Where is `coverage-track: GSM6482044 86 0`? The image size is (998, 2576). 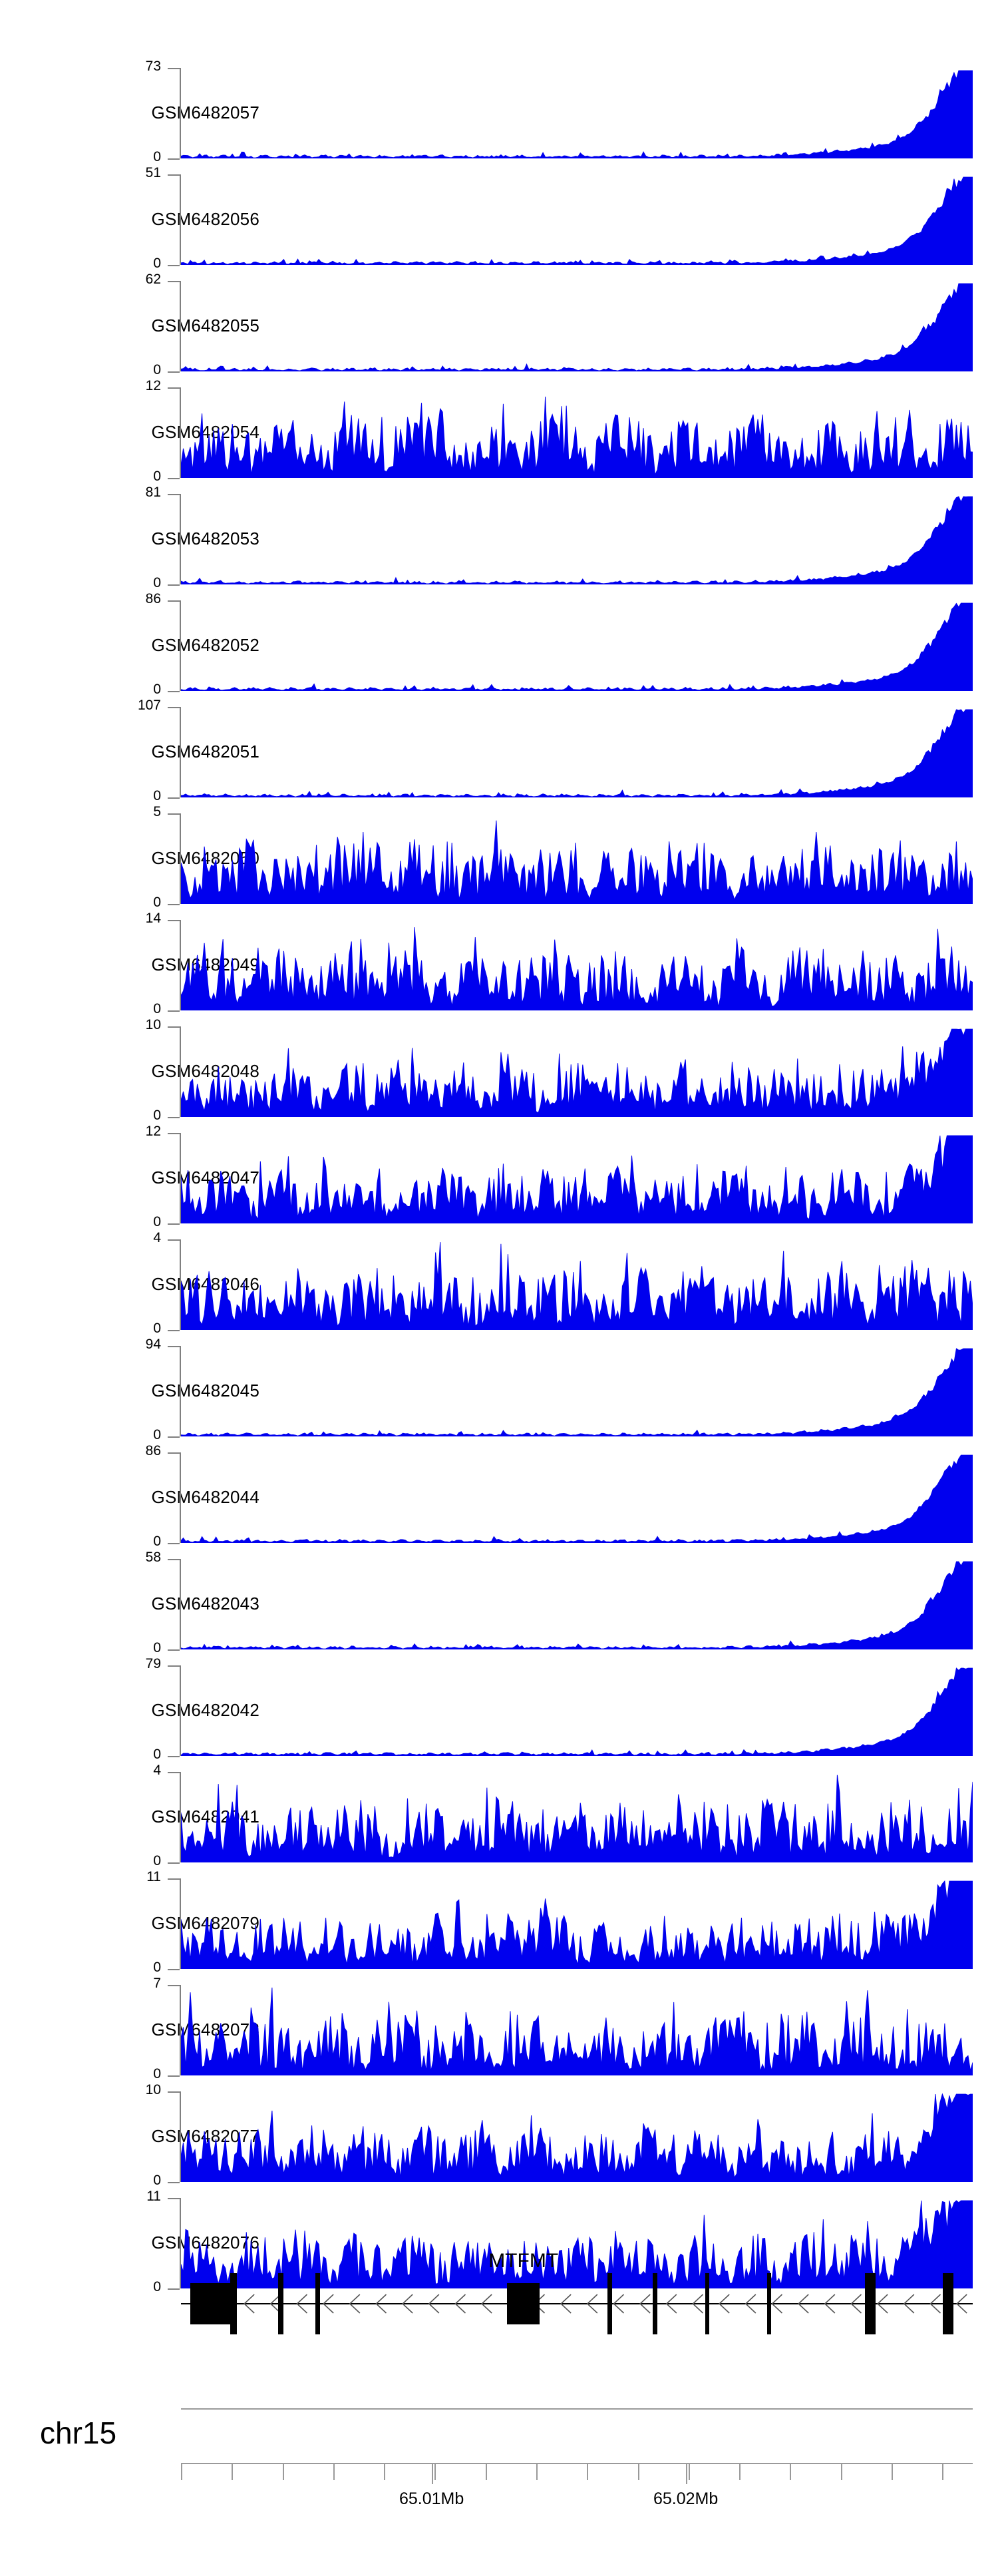
coverage-track: GSM6482044 86 0 is located at coordinates (499, 1497).